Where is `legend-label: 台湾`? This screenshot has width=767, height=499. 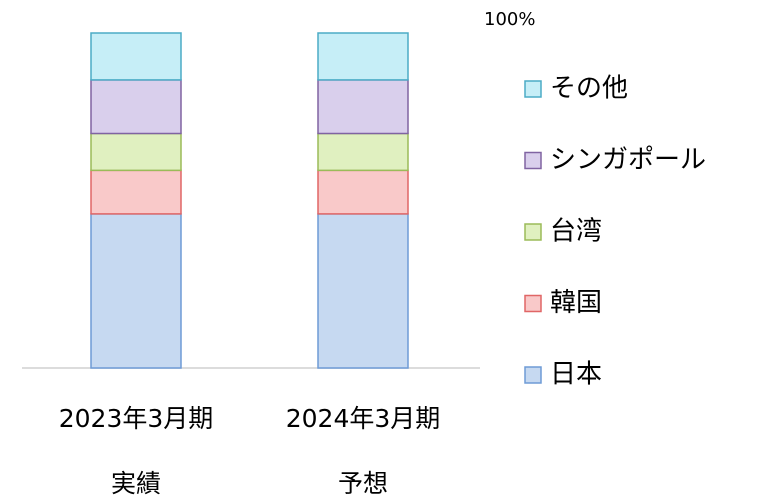 legend-label: 台湾 is located at coordinates (576, 232).